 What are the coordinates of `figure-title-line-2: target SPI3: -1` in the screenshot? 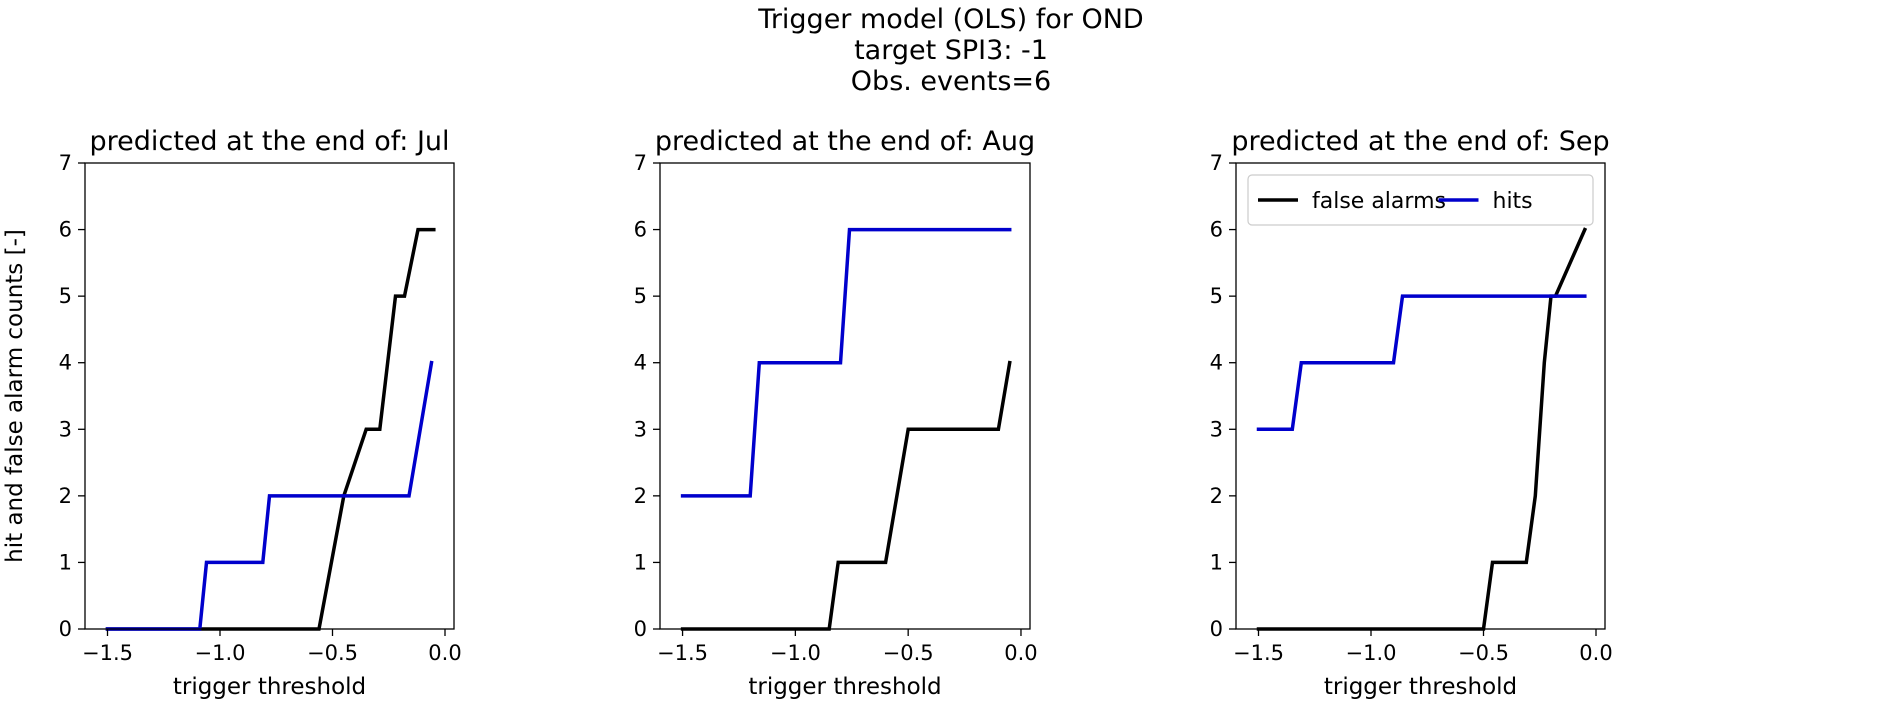 It's located at (951, 50).